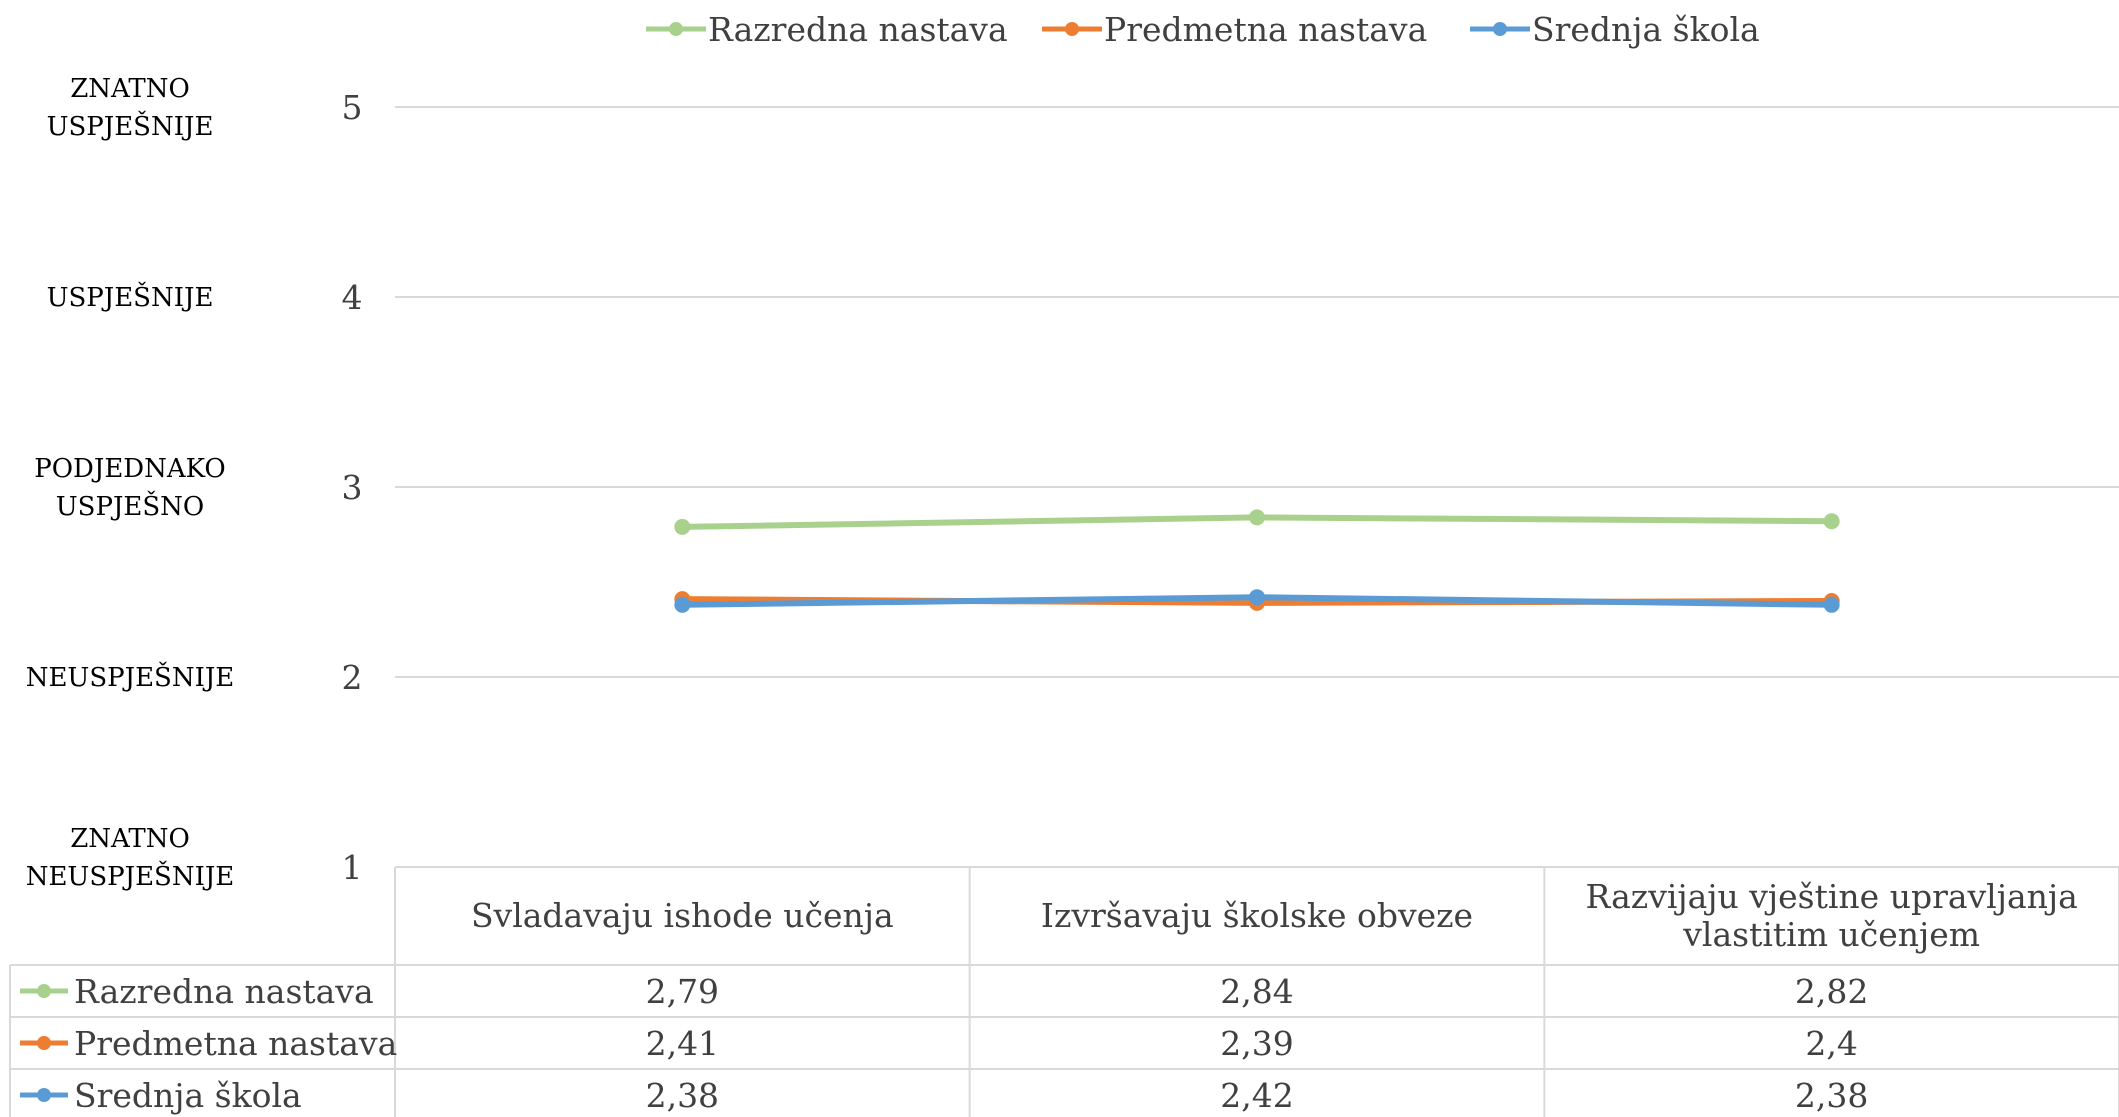  What do you see at coordinates (352, 677) in the screenshot?
I see `y-tick-label: 2` at bounding box center [352, 677].